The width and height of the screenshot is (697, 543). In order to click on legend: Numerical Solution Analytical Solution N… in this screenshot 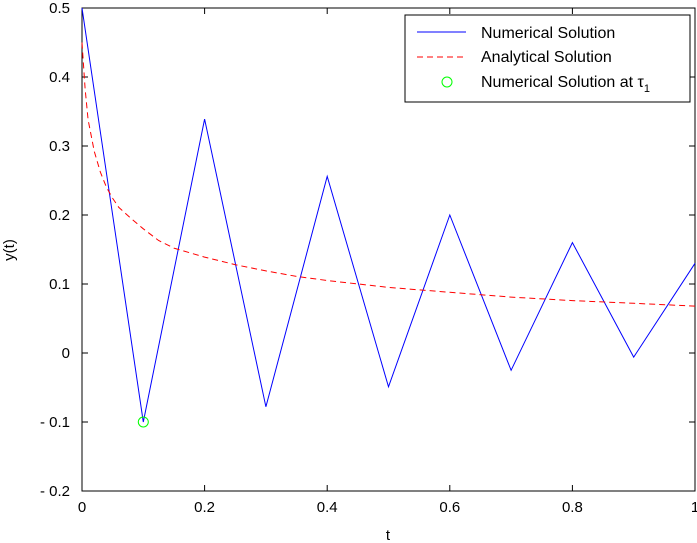, I will do `click(547, 58)`.